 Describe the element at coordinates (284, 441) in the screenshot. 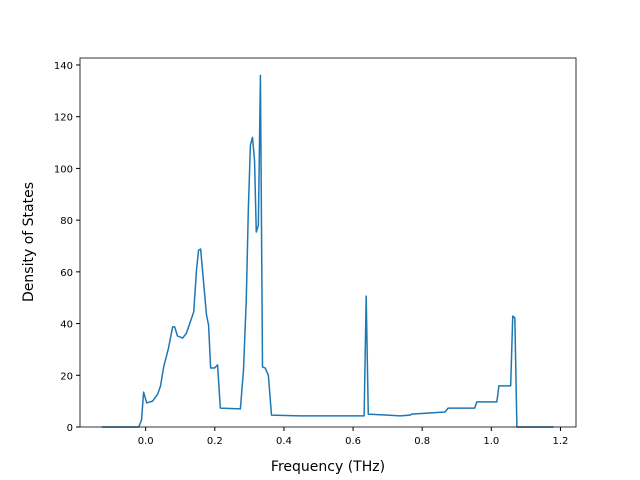

I see `x-tick-label: 0.4` at that location.